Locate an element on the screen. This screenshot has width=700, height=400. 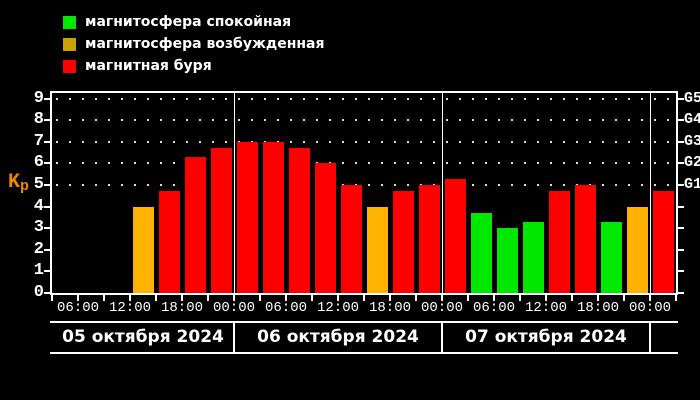
y-tick-label: 3 is located at coordinates (38, 228).